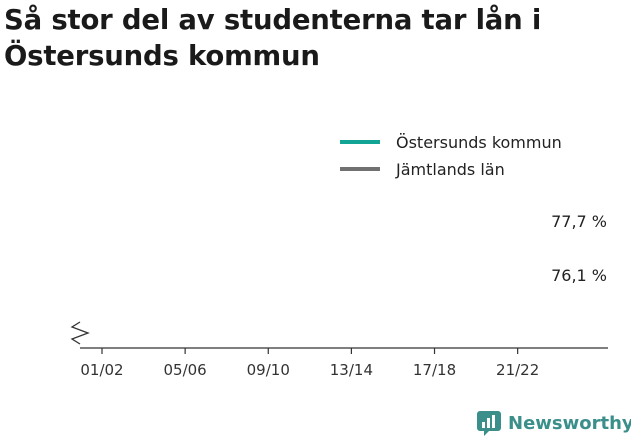  I want to click on axis-break-icon, so click(80, 333).